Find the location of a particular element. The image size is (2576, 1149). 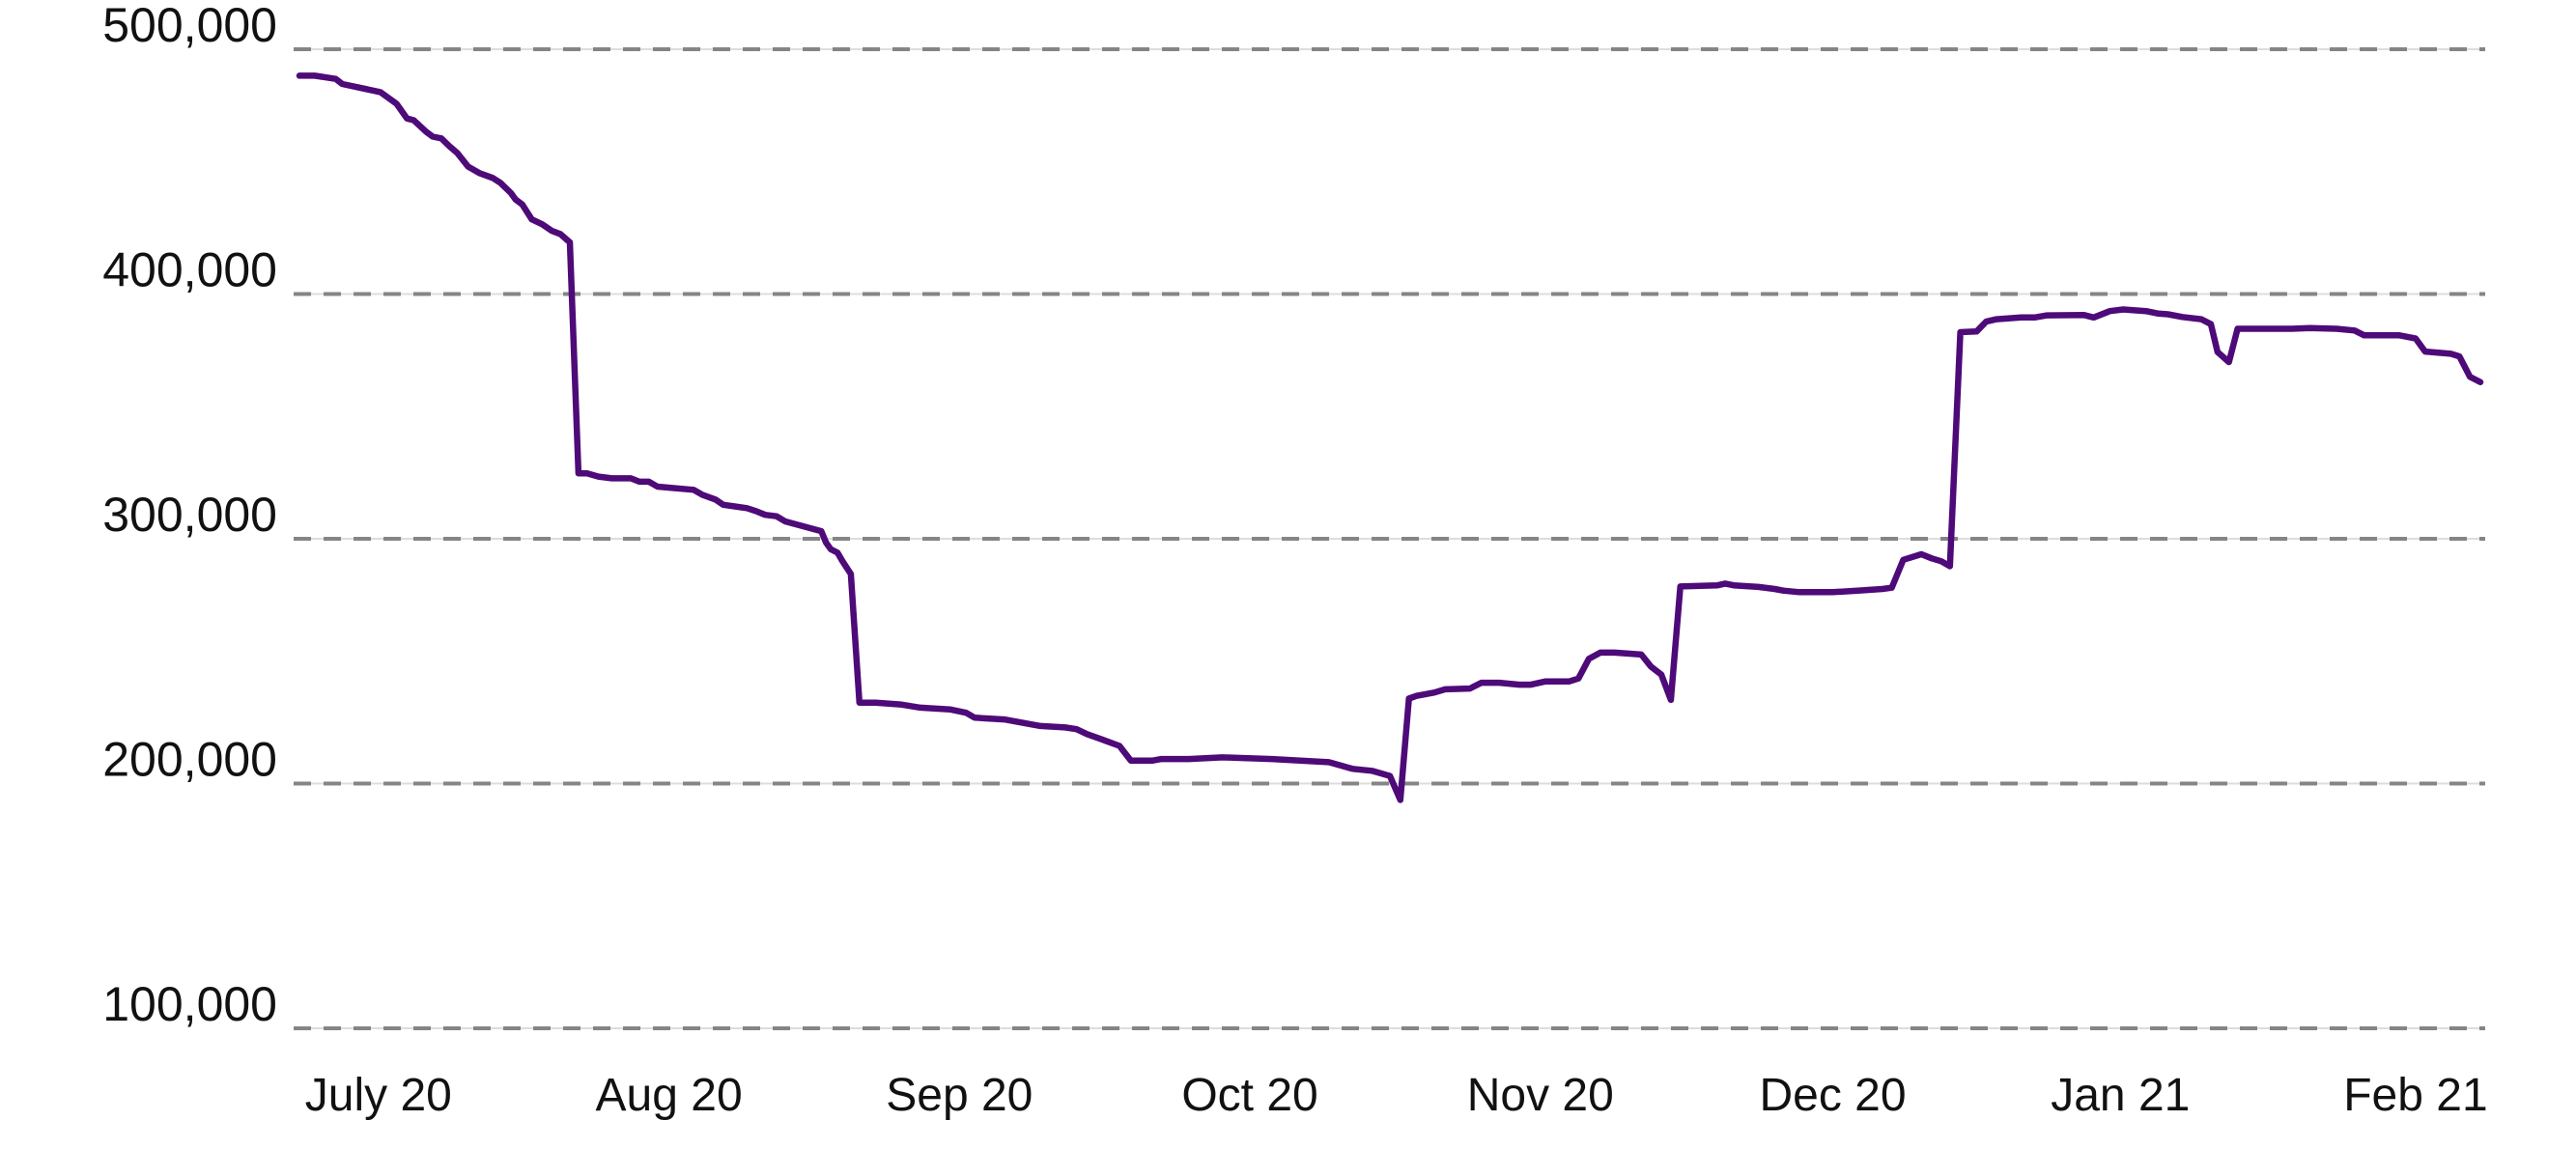

y-tick-label: 100,000 is located at coordinates (189, 1004).